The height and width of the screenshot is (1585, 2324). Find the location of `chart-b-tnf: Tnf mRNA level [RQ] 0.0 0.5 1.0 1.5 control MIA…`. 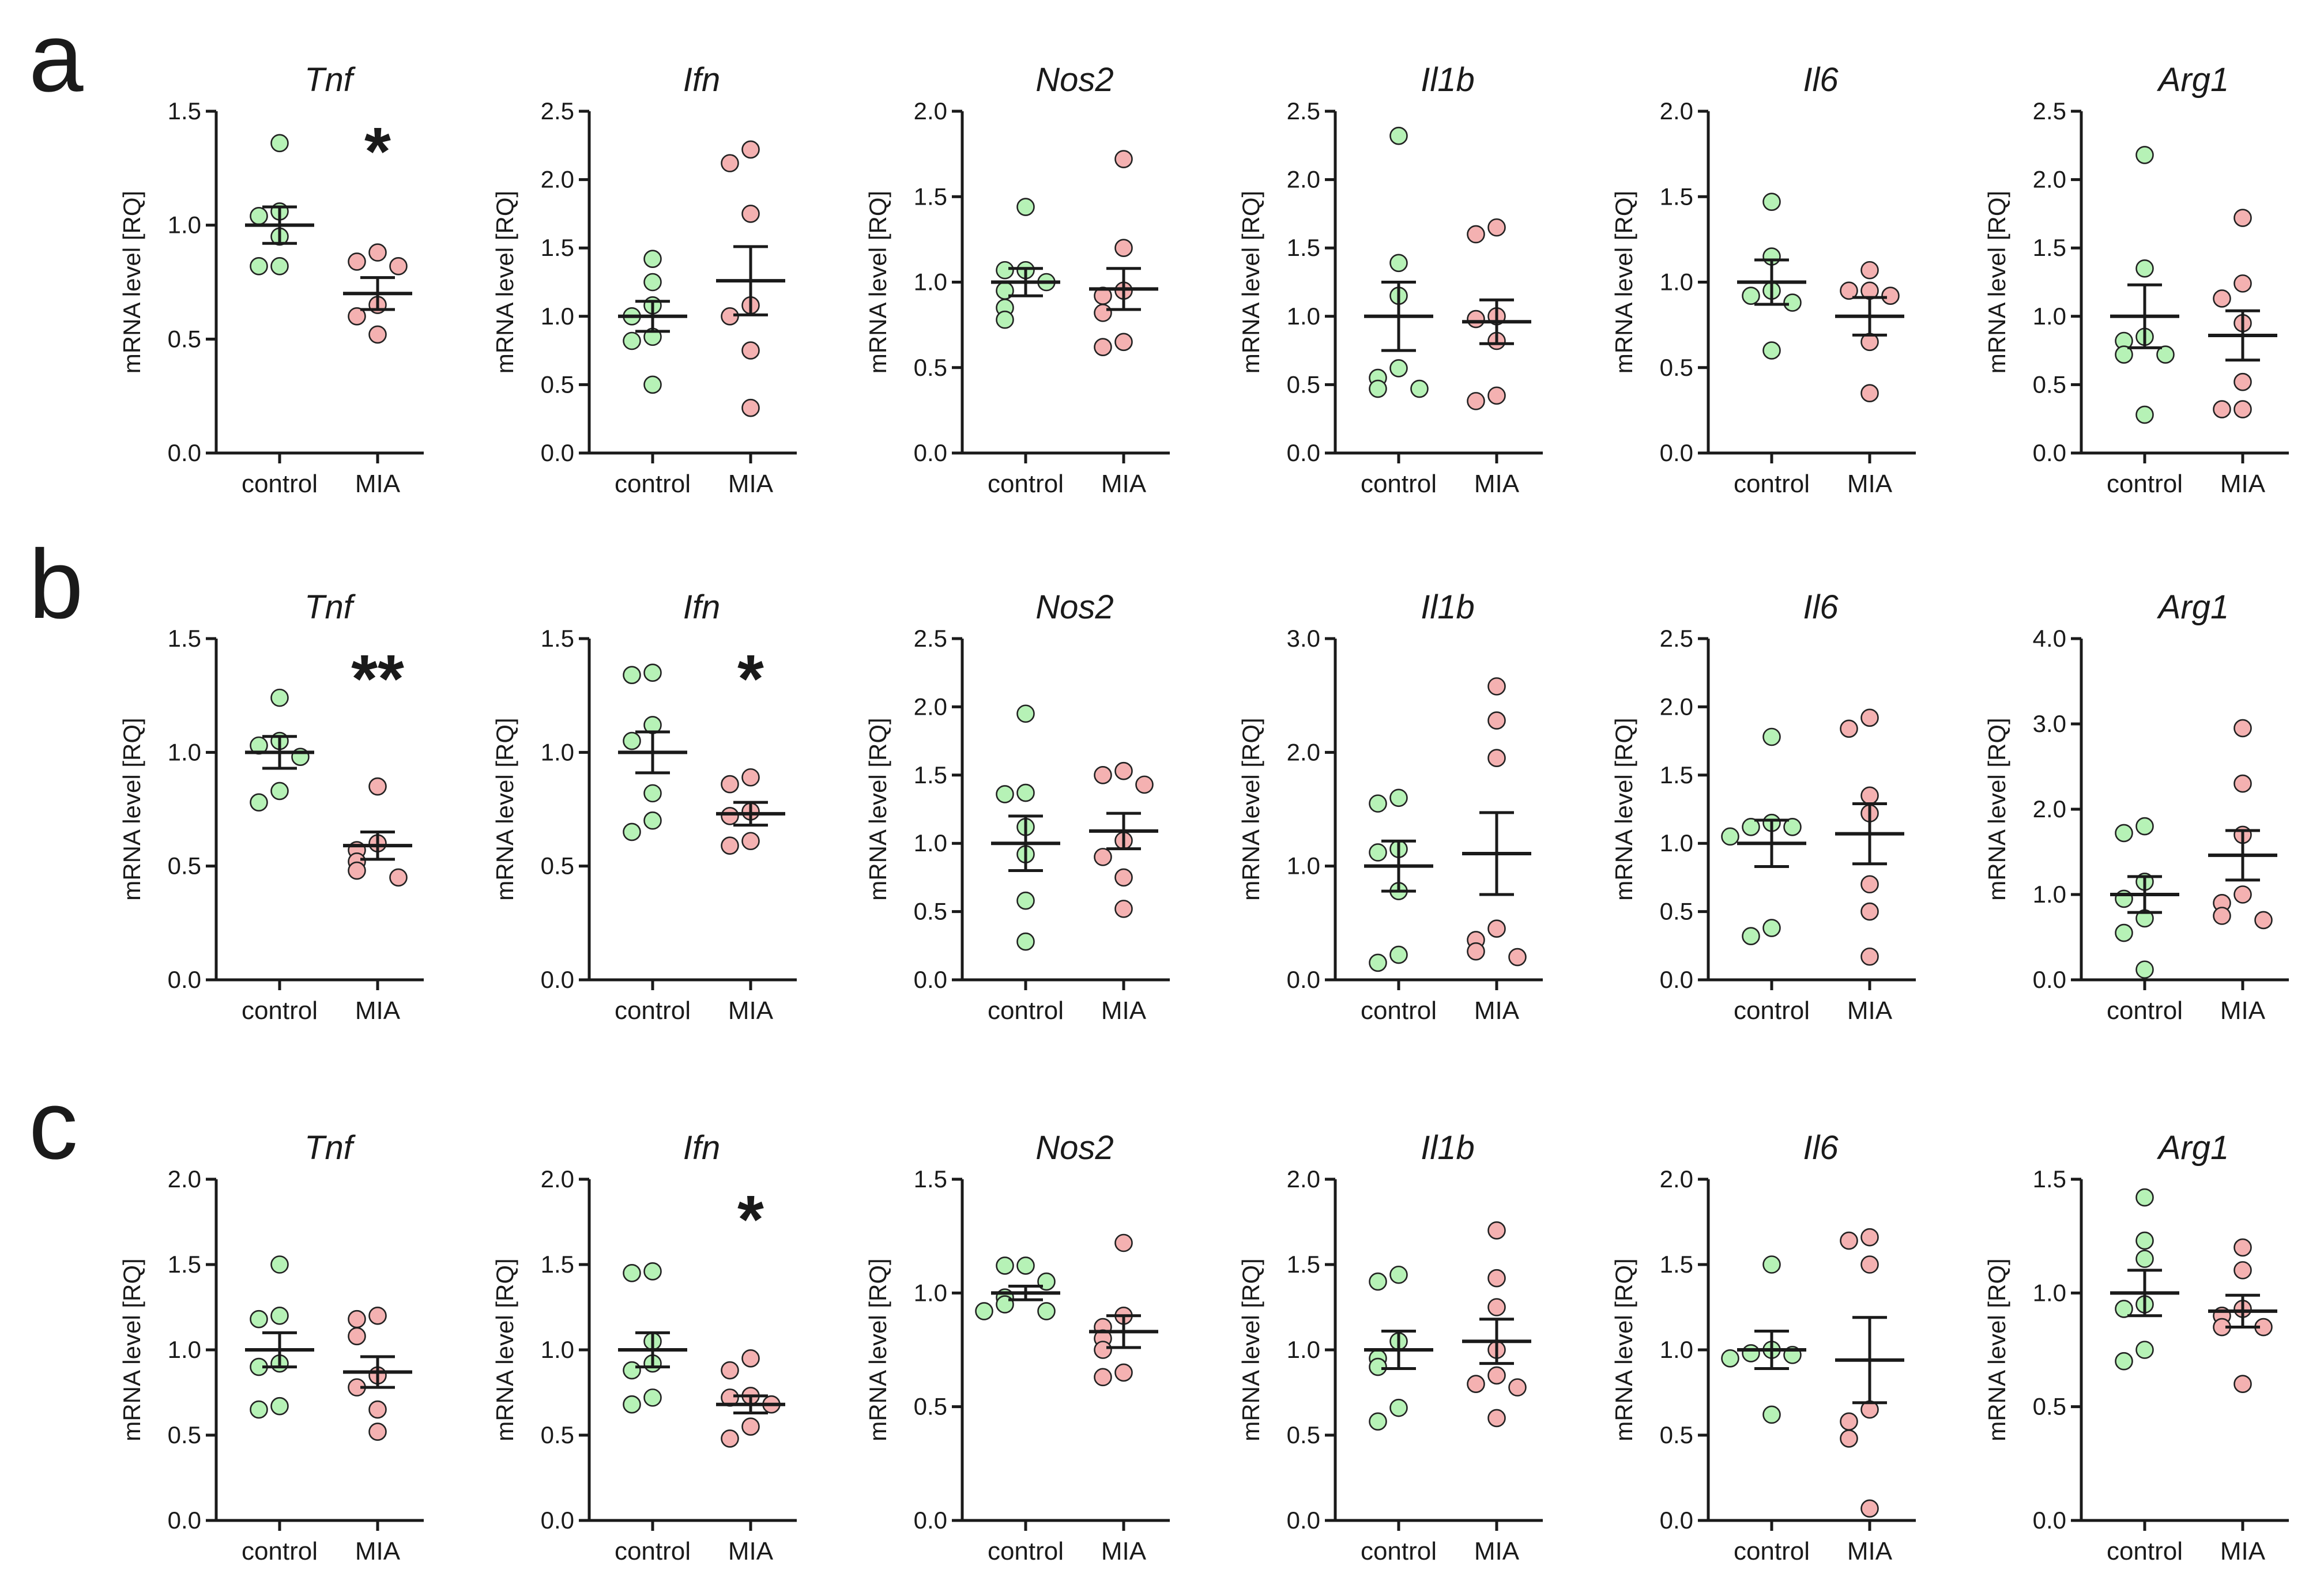

chart-b-tnf: Tnf mRNA level [RQ] 0.0 0.5 1.0 1.5 control MIA… is located at coordinates (271, 807).